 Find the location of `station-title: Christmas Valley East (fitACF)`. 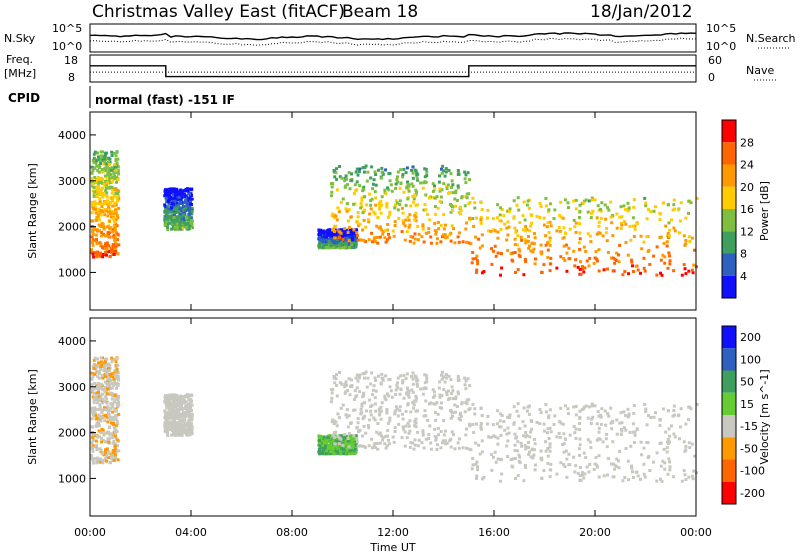

station-title: Christmas Valley East (fitACF) is located at coordinates (218, 12).